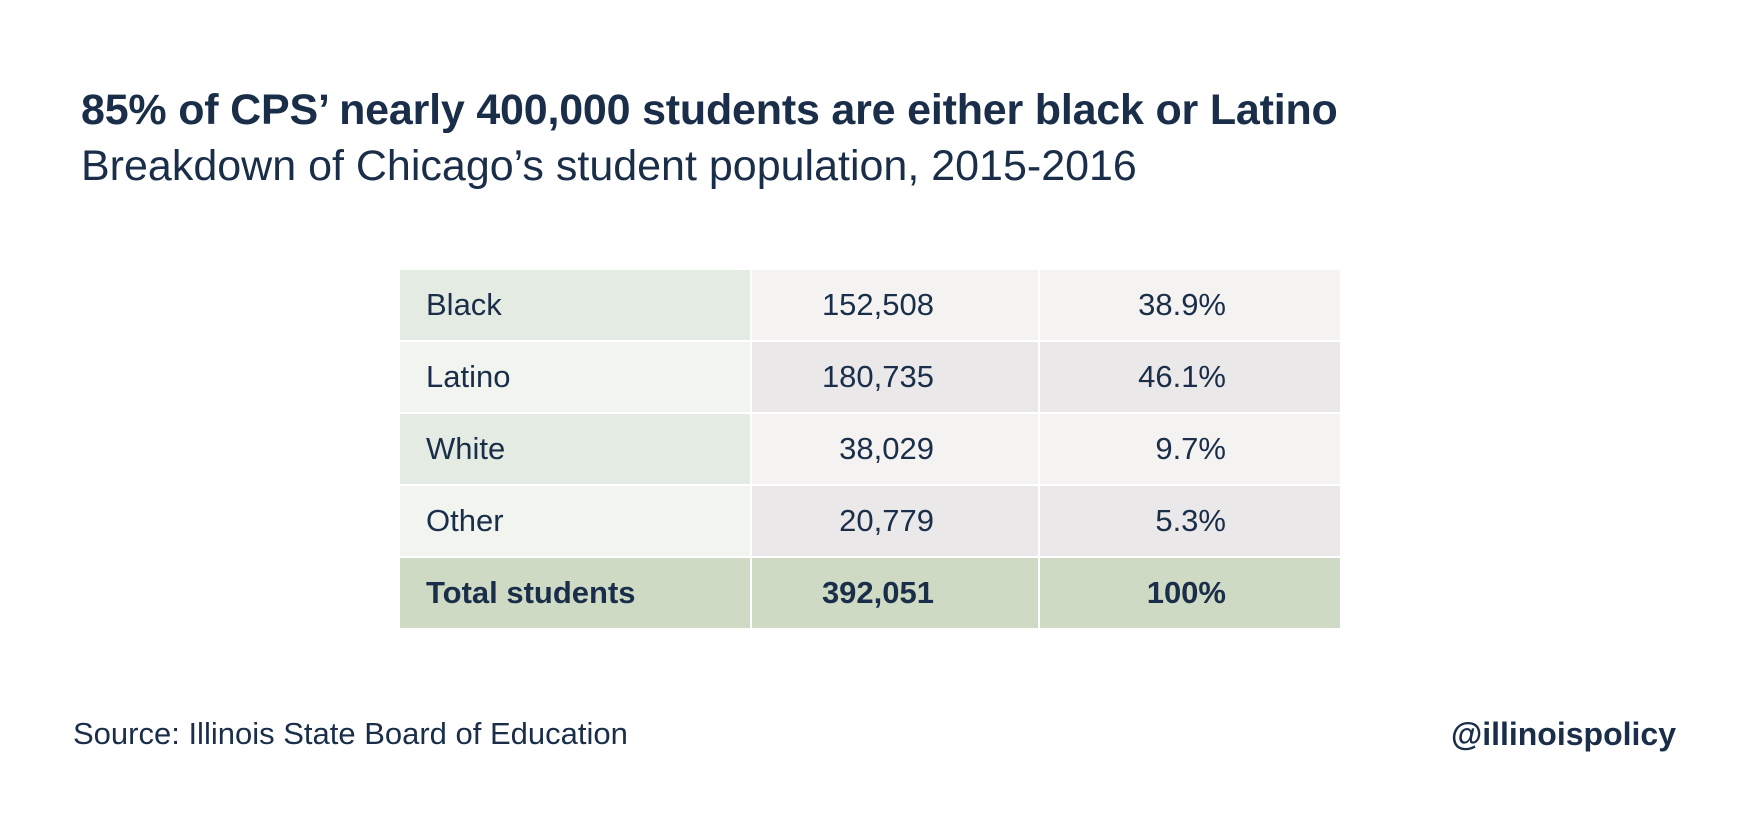 This screenshot has width=1752, height=834. I want to click on row-percent: 5.3%, so click(1190, 521).